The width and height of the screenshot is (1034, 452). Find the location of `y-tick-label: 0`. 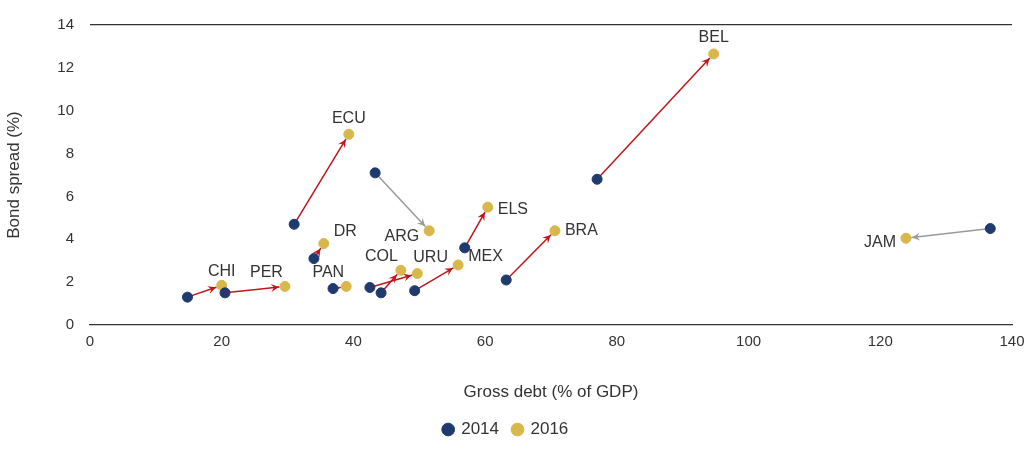

y-tick-label: 0 is located at coordinates (69, 324).